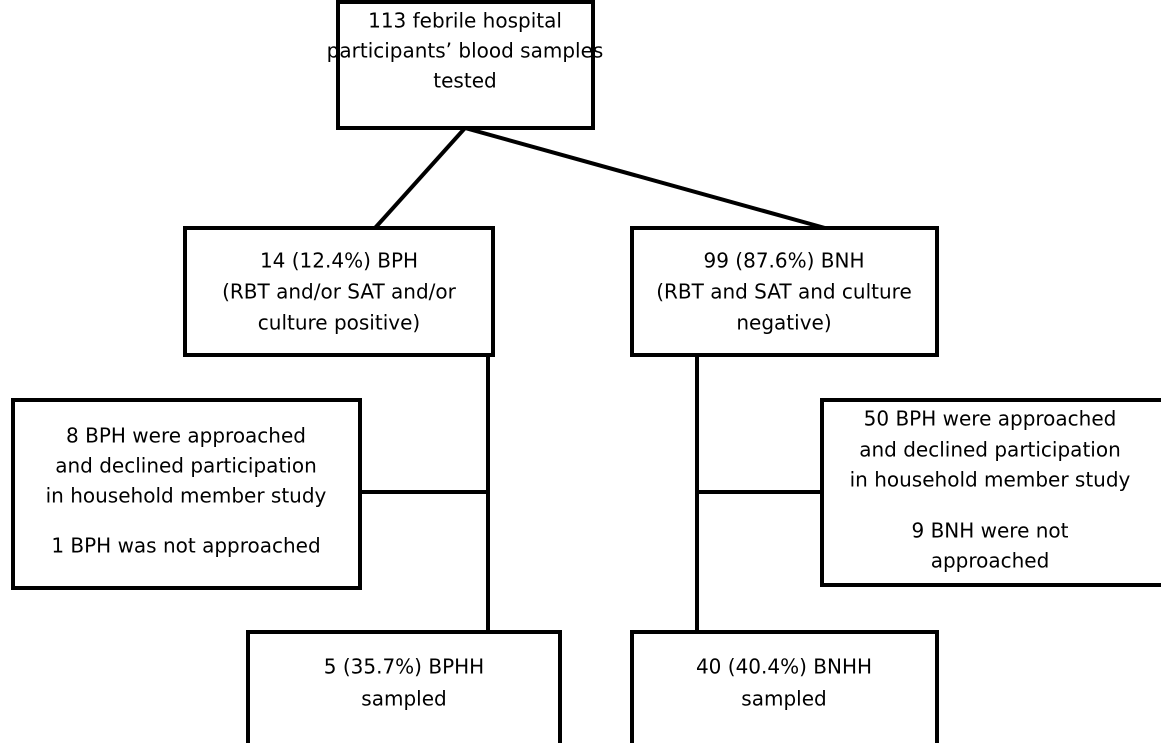  I want to click on node-label: 113 febrile hospital, so click(465, 21).